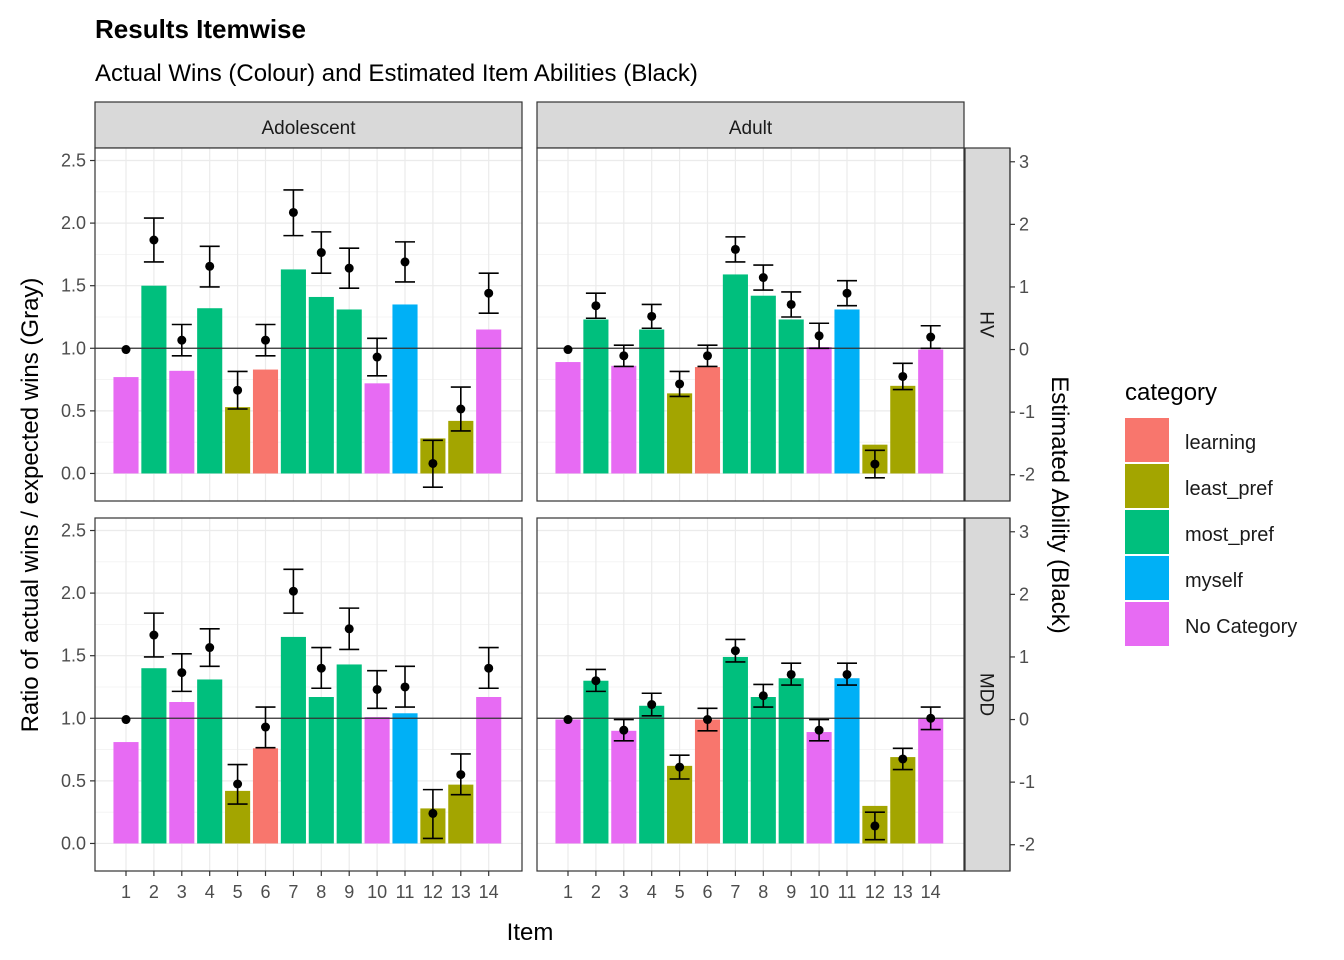 This screenshot has height=960, width=1344. I want to click on x-tick-label: 12, so click(875, 892).